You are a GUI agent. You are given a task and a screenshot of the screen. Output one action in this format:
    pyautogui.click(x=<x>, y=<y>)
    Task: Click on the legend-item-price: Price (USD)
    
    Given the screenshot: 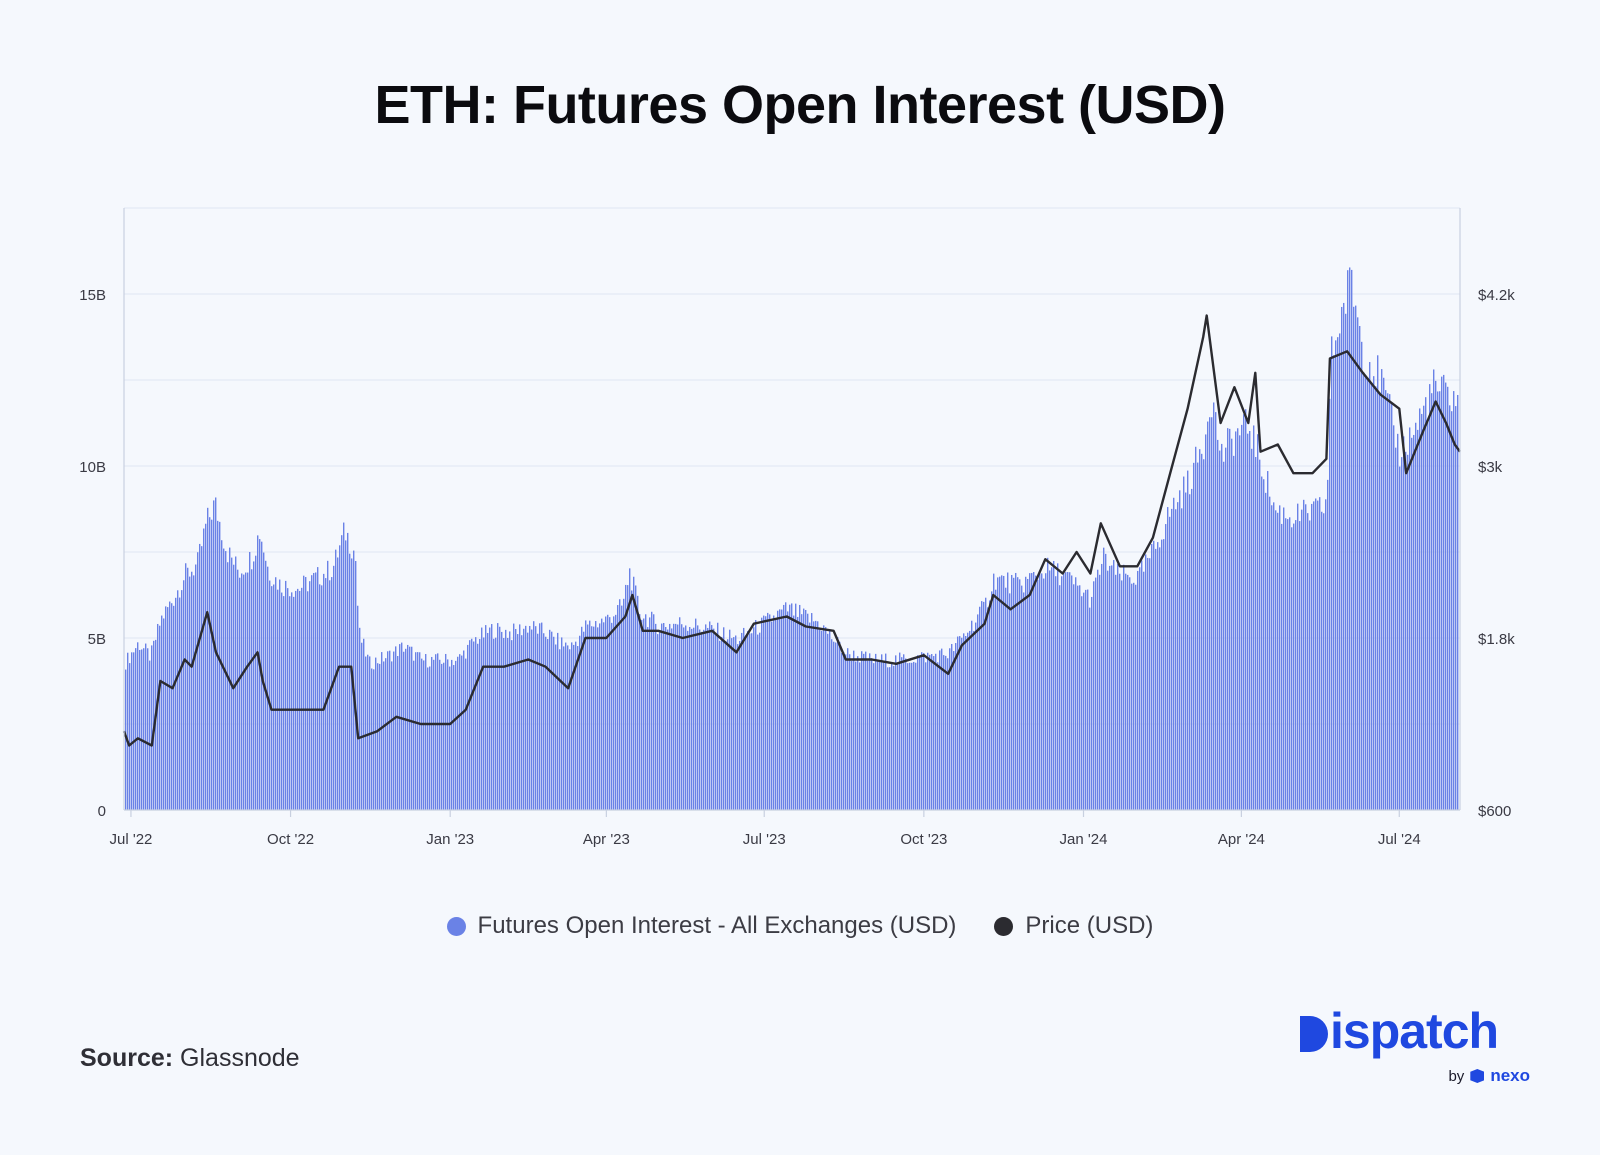 What is the action you would take?
    pyautogui.click(x=1073, y=926)
    